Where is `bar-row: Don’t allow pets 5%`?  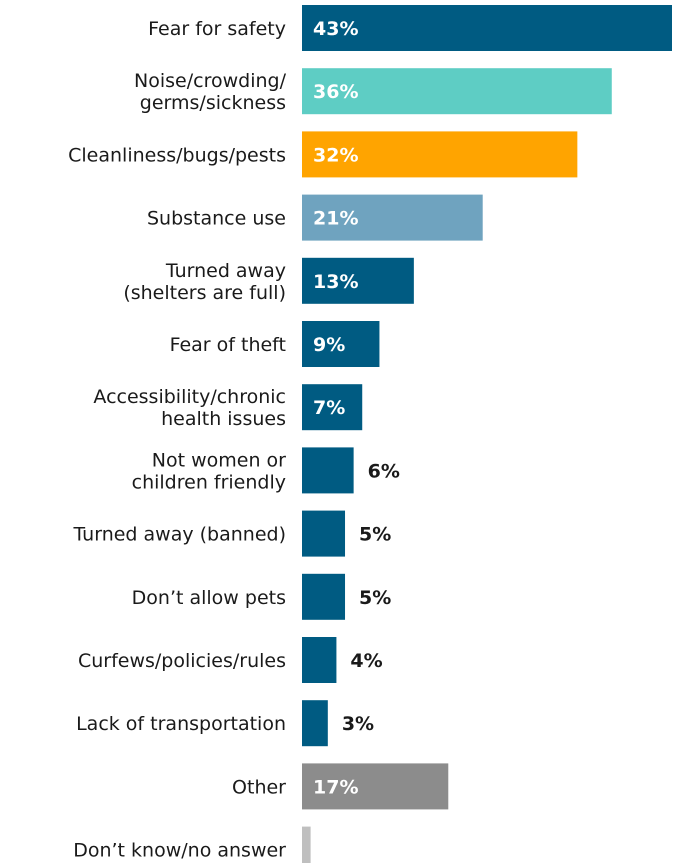 bar-row: Don’t allow pets 5% is located at coordinates (261, 596).